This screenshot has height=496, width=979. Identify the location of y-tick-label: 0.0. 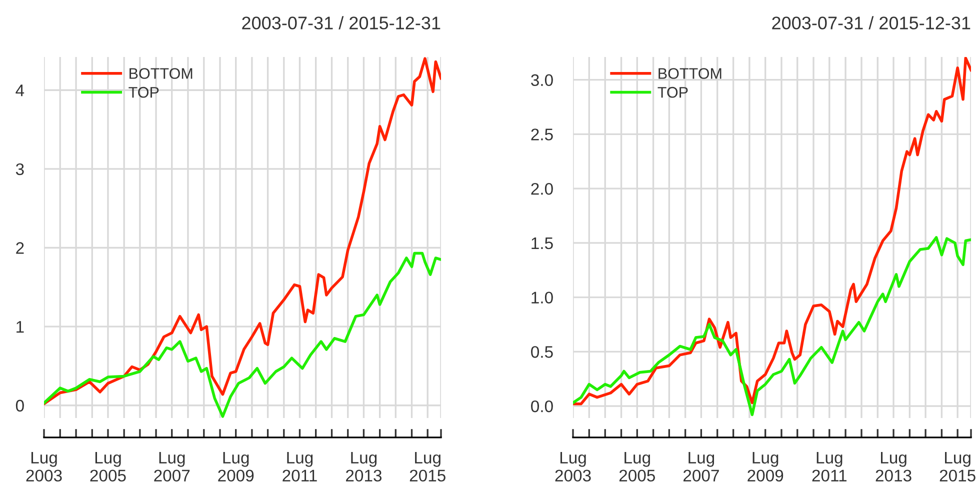
(542, 406).